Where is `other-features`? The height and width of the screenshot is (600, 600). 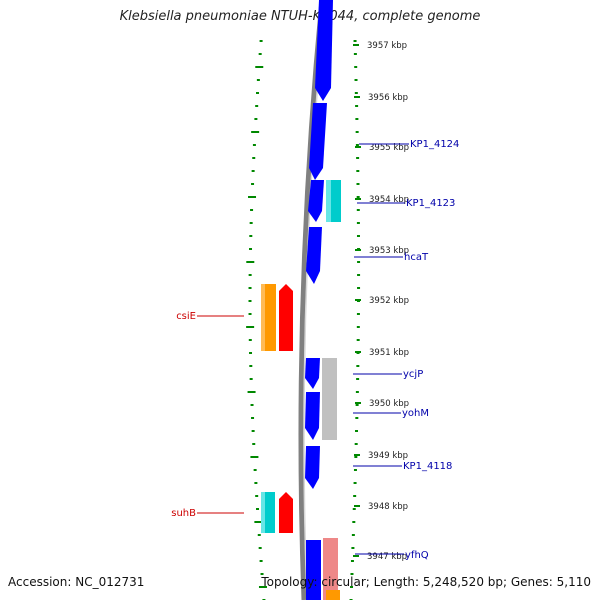 other-features is located at coordinates (331, 390).